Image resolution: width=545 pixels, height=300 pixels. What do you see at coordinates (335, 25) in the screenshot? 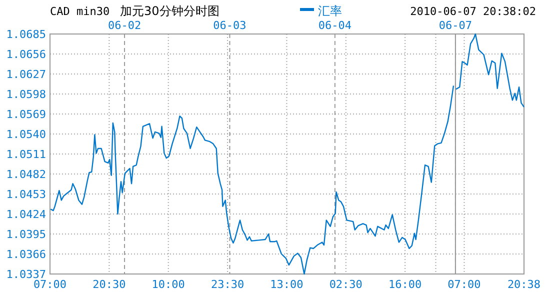
I see `ref-line-label: 06-04` at bounding box center [335, 25].